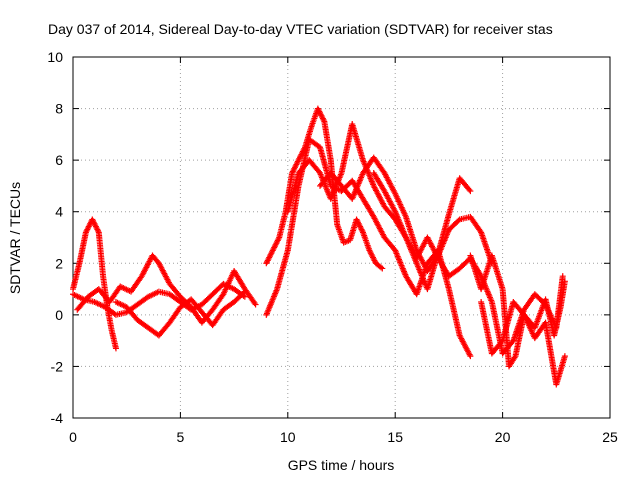 This screenshot has width=640, height=480. I want to click on y-tick-label: -2, so click(57, 366).